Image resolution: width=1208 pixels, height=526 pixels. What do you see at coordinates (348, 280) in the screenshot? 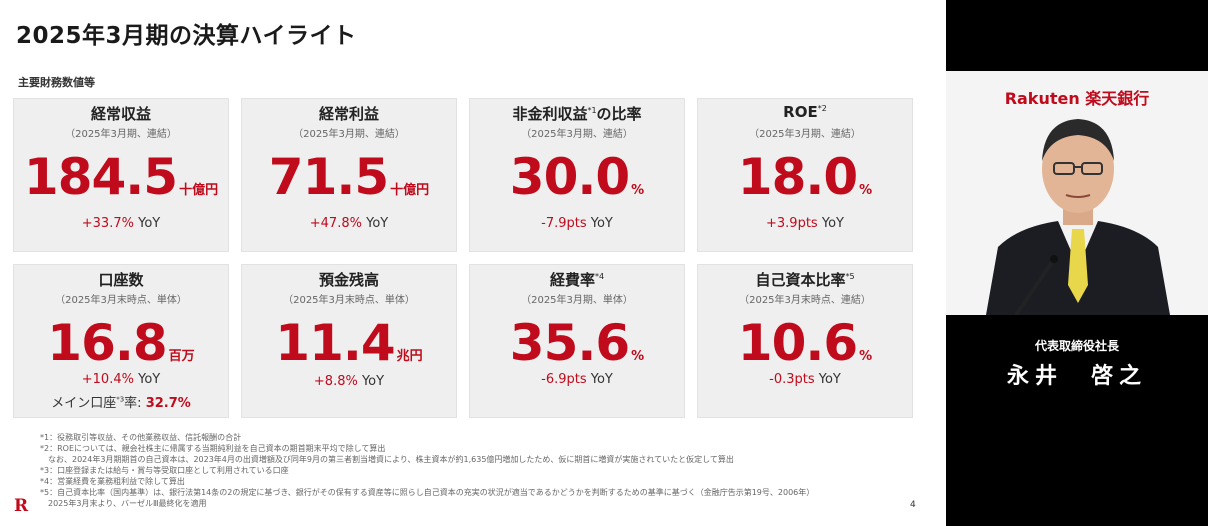
I see `card-title: 預金残高` at bounding box center [348, 280].